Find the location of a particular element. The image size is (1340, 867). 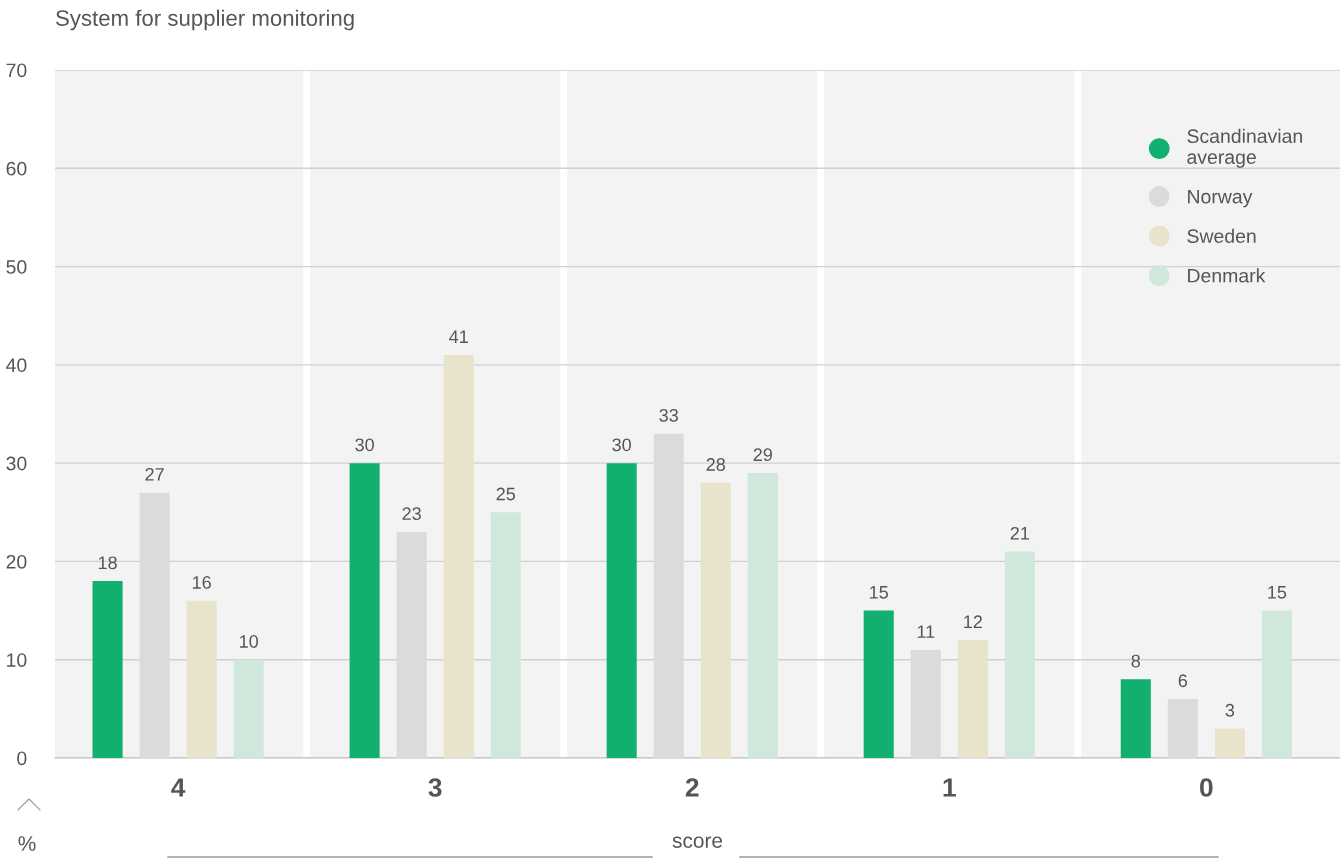

x-tick-label: 0 is located at coordinates (1206, 787).